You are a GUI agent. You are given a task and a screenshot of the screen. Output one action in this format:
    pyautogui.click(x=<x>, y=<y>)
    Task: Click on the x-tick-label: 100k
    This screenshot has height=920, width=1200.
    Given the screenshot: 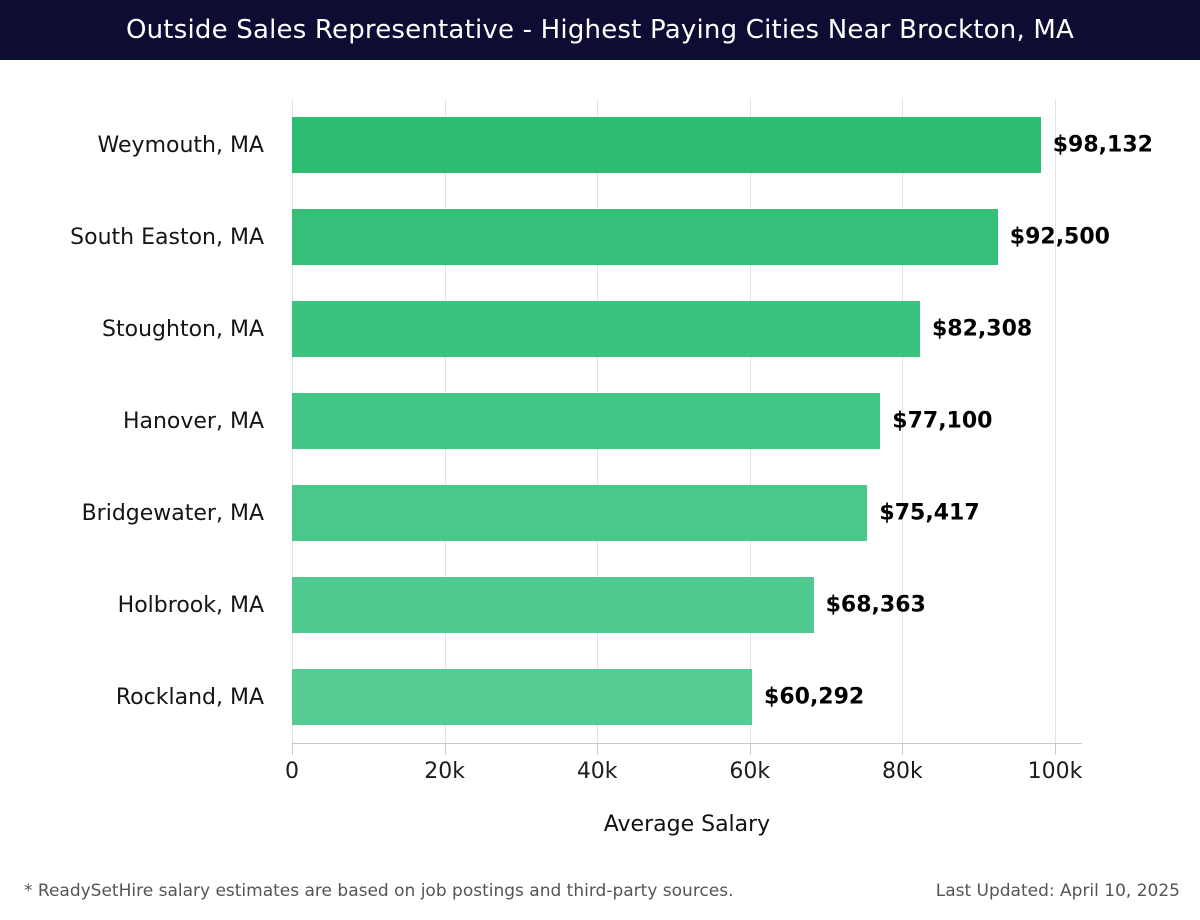 What is the action you would take?
    pyautogui.click(x=1055, y=771)
    